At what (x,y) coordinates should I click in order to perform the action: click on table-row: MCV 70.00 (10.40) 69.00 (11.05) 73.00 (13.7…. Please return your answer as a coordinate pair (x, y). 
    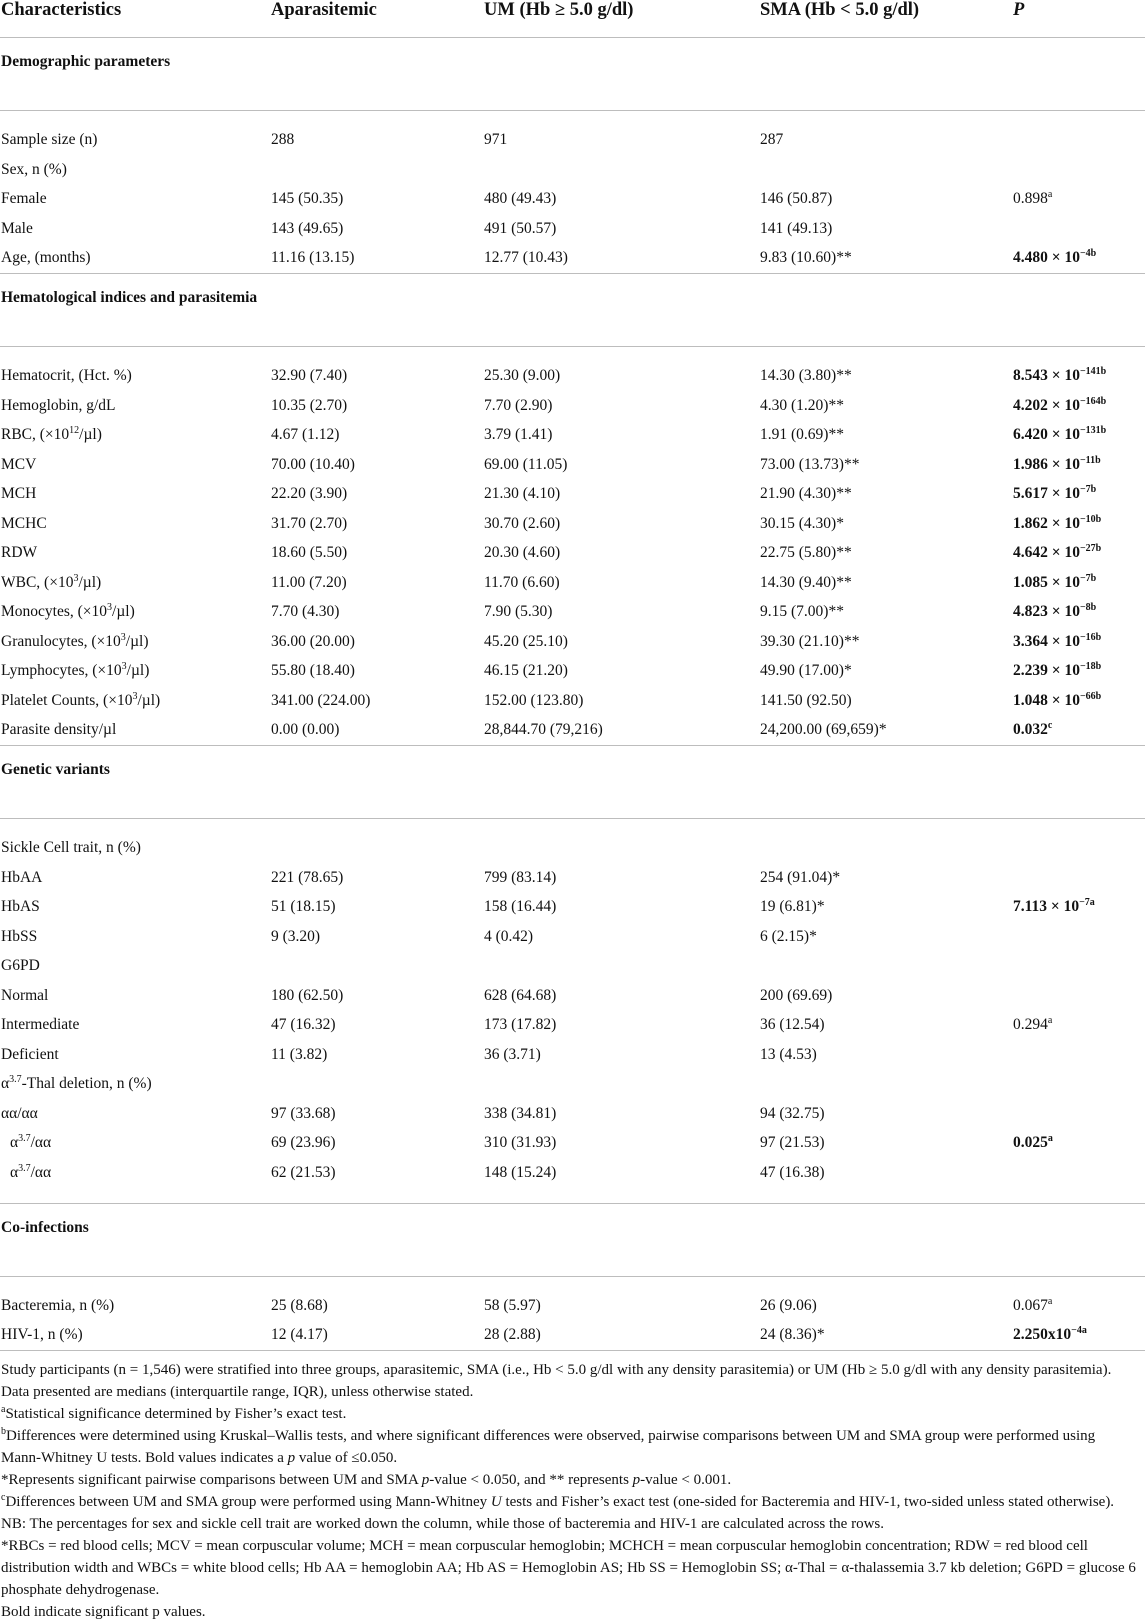
    Looking at the image, I should click on (551, 463).